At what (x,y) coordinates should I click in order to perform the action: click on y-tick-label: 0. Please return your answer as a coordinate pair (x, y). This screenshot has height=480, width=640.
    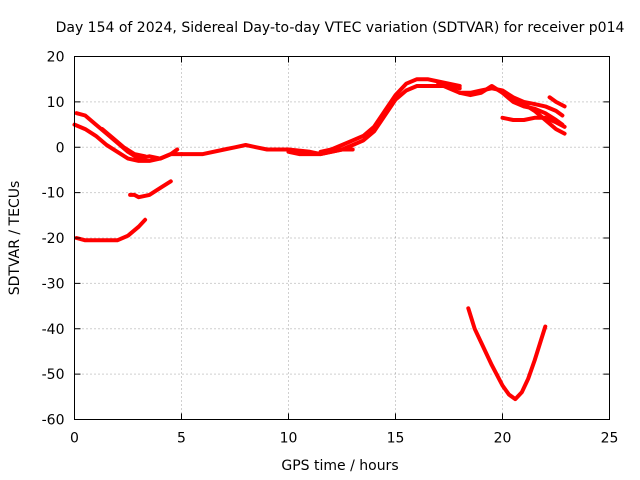
    Looking at the image, I should click on (60, 148).